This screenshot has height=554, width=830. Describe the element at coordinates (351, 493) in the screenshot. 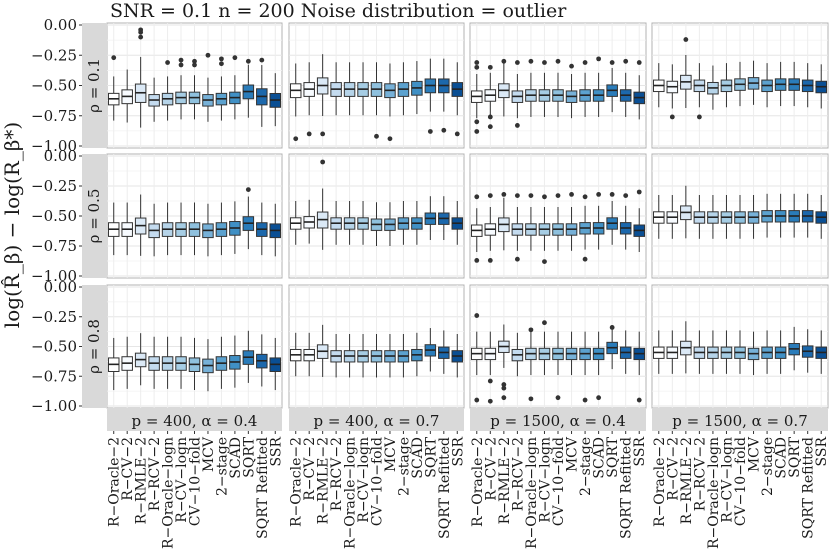

I see `x-tick-label: R−Oracle−logn` at that location.